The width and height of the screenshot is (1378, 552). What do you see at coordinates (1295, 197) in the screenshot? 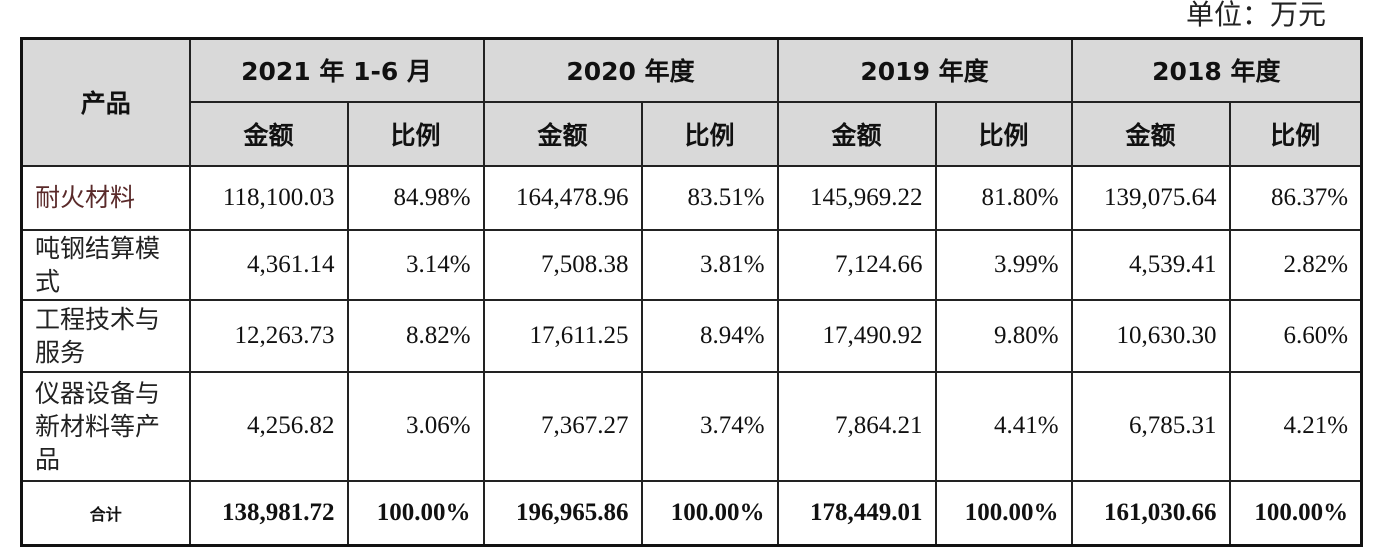
I see `table-cell: 86.37%` at bounding box center [1295, 197].